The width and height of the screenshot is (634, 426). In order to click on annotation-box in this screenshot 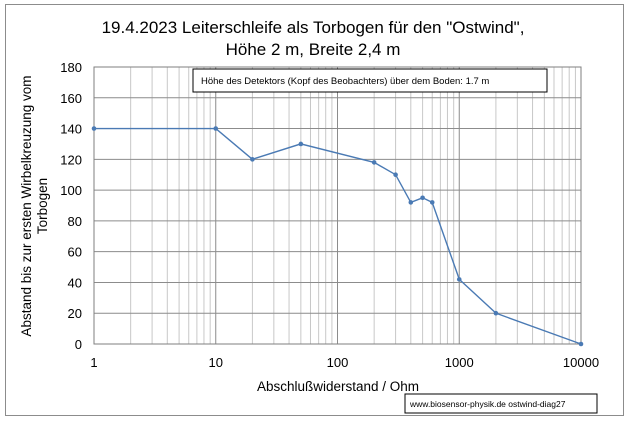, I will do `click(370, 80)`.